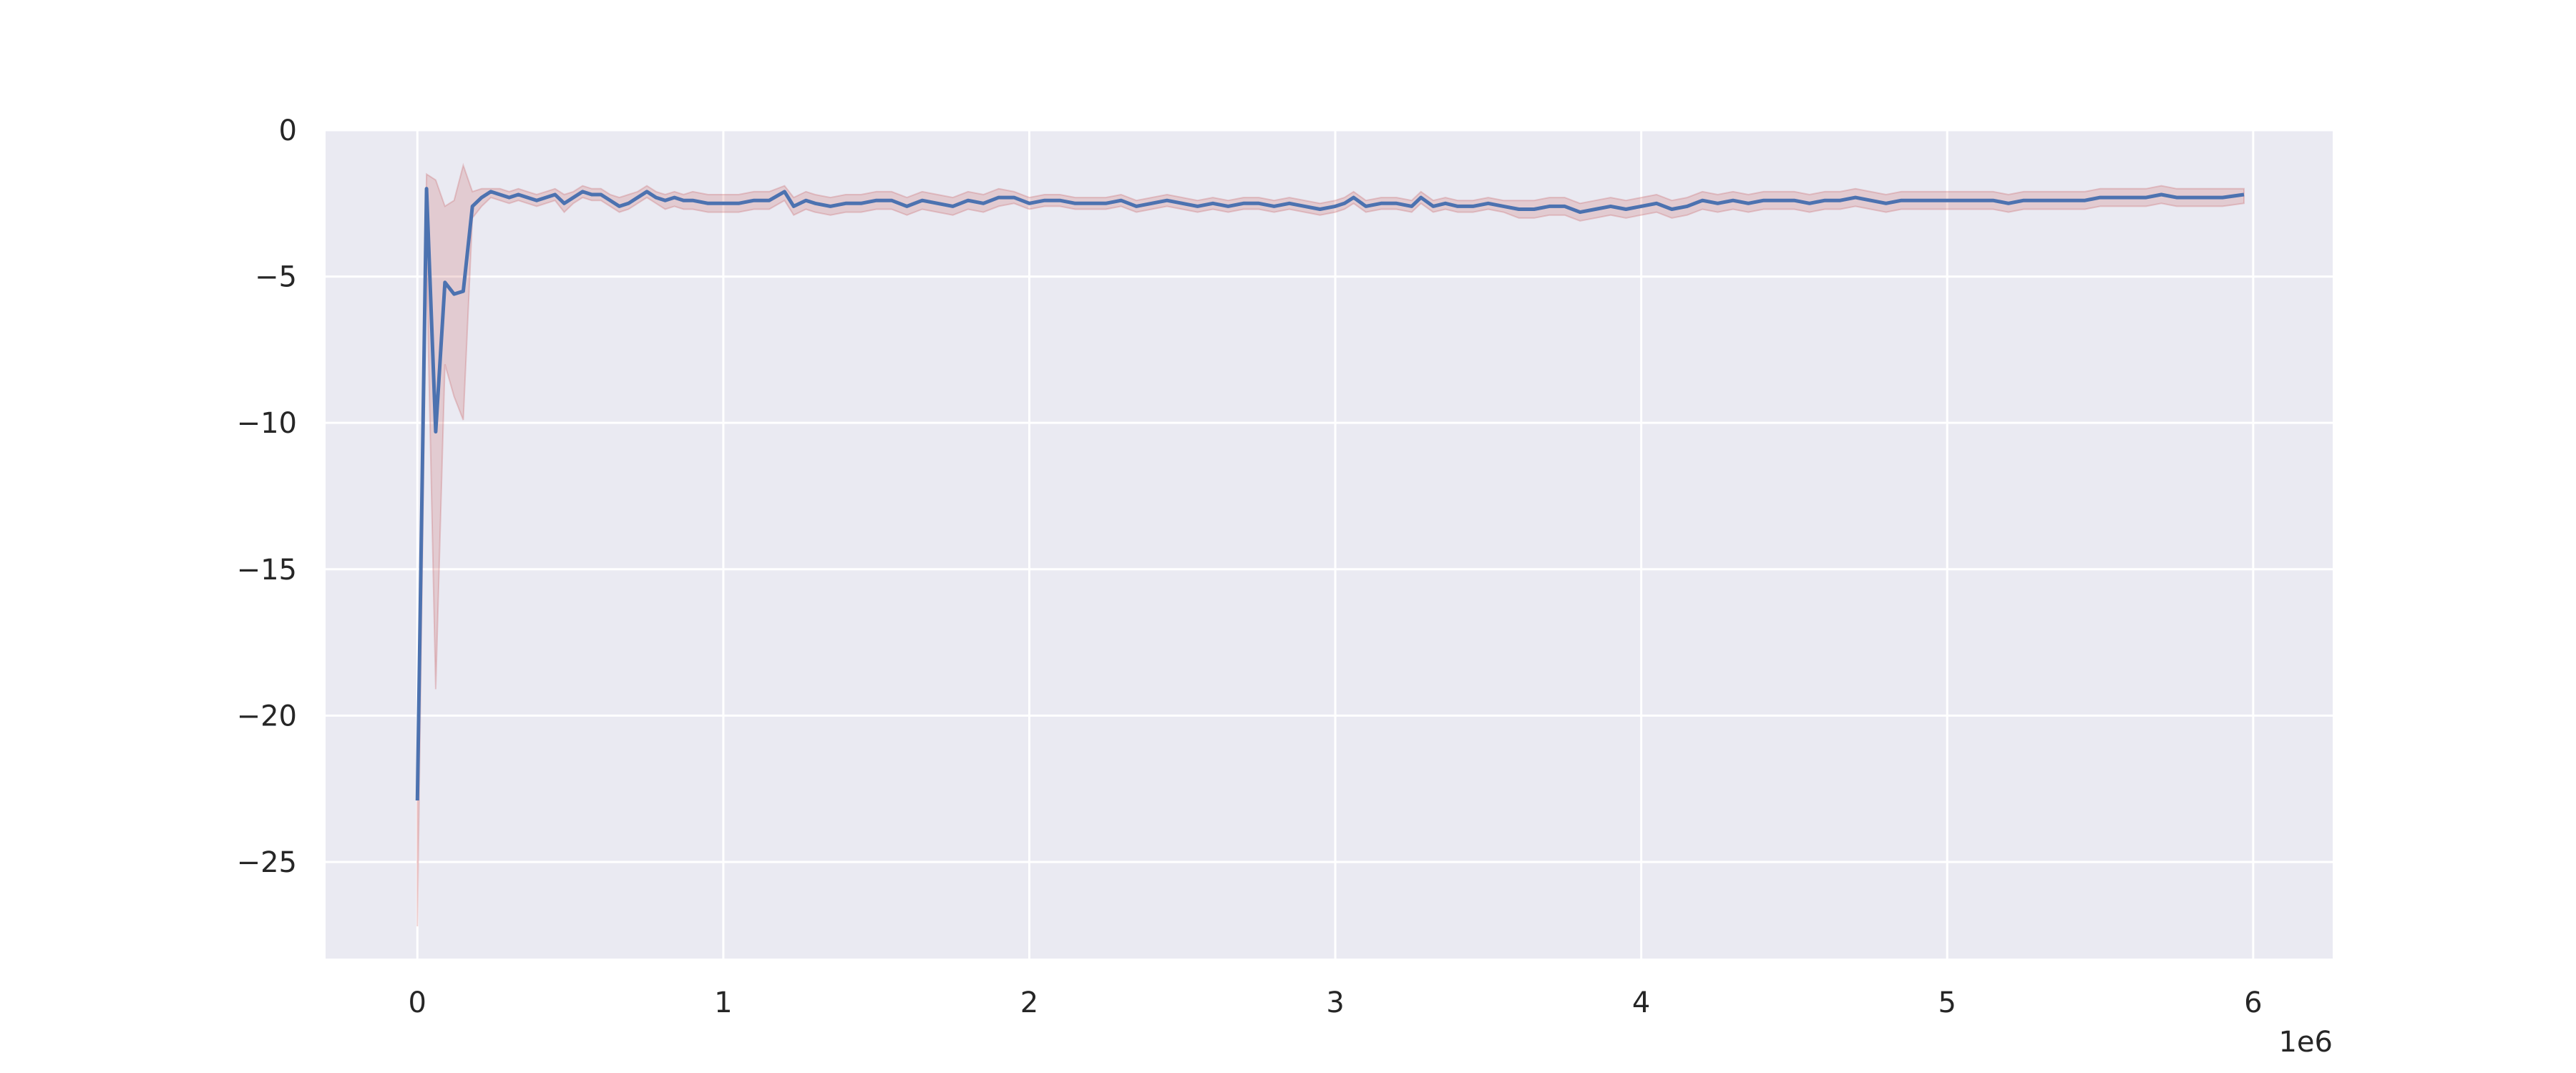 The height and width of the screenshot is (1073, 2576). Describe the element at coordinates (417, 1003) in the screenshot. I see `x-tick-label: 0` at that location.